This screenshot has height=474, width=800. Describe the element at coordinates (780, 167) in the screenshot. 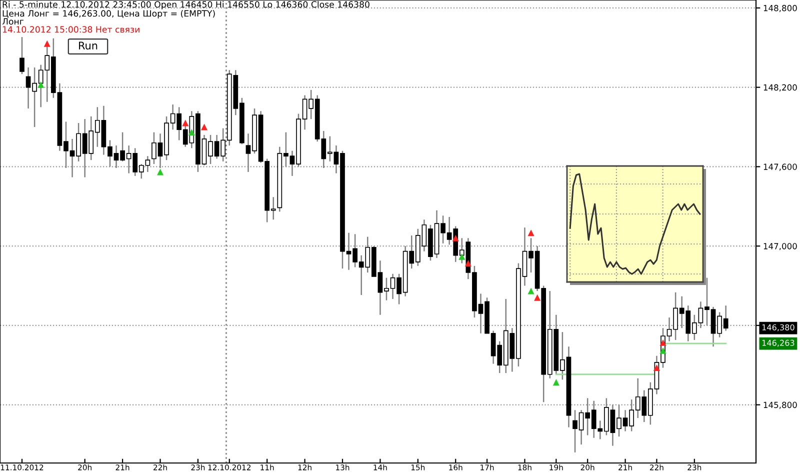

I see `y-tick-label: 147,600` at that location.